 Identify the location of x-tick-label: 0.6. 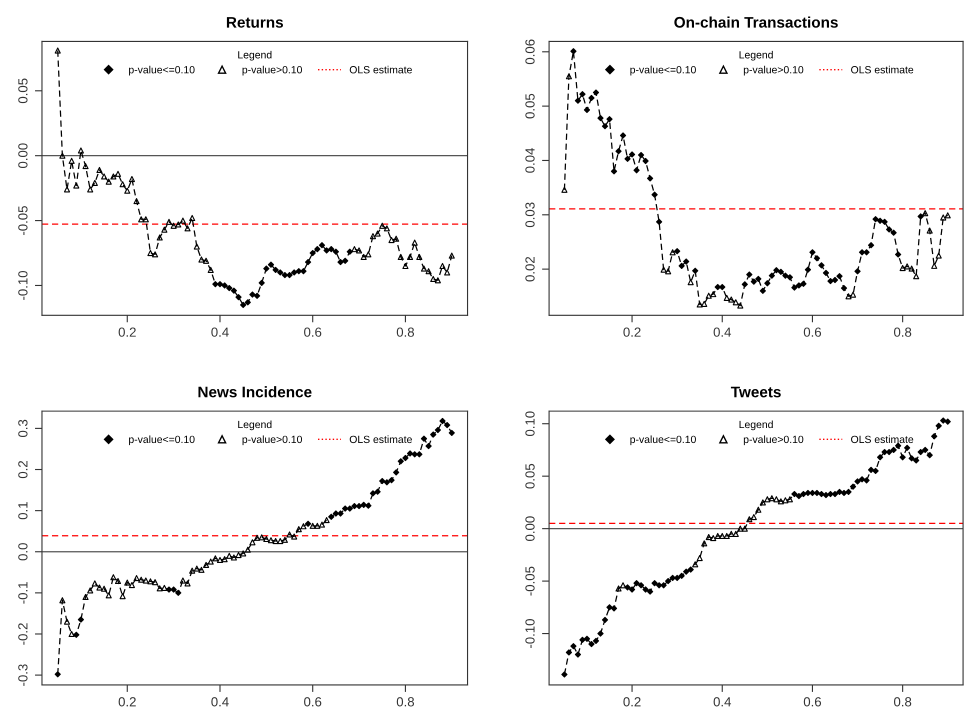
(813, 332).